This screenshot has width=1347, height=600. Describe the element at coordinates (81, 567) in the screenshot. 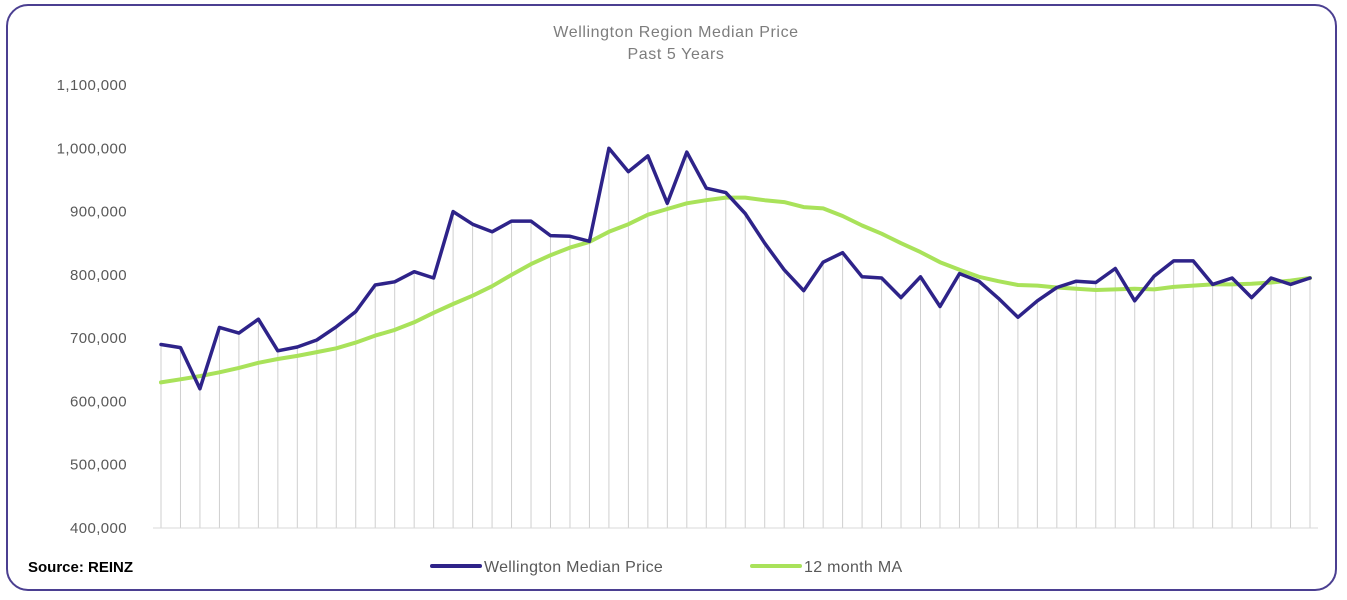

I see `source-note: Source: REINZ` at that location.